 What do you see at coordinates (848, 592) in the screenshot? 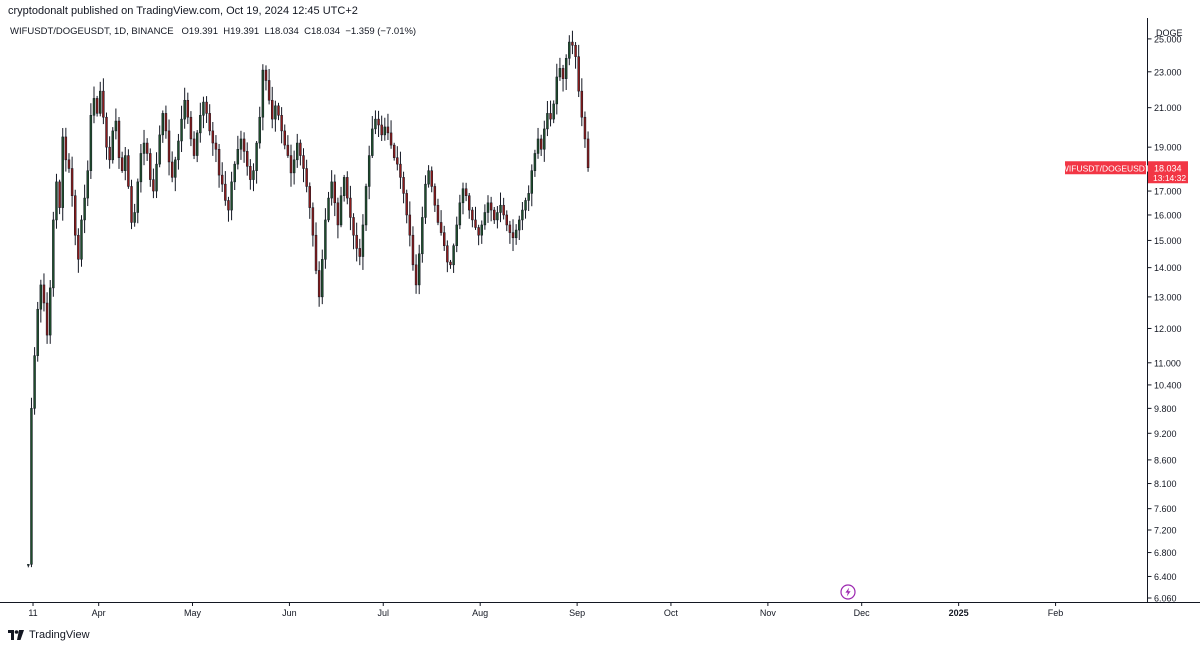
I see `lightning-icon` at bounding box center [848, 592].